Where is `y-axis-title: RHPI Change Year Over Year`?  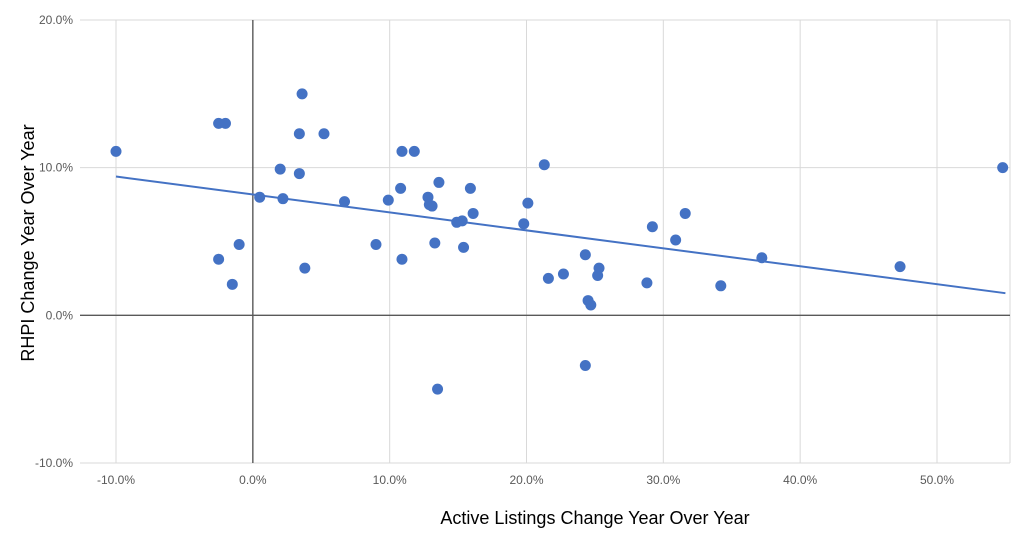
y-axis-title: RHPI Change Year Over Year is located at coordinates (28, 242).